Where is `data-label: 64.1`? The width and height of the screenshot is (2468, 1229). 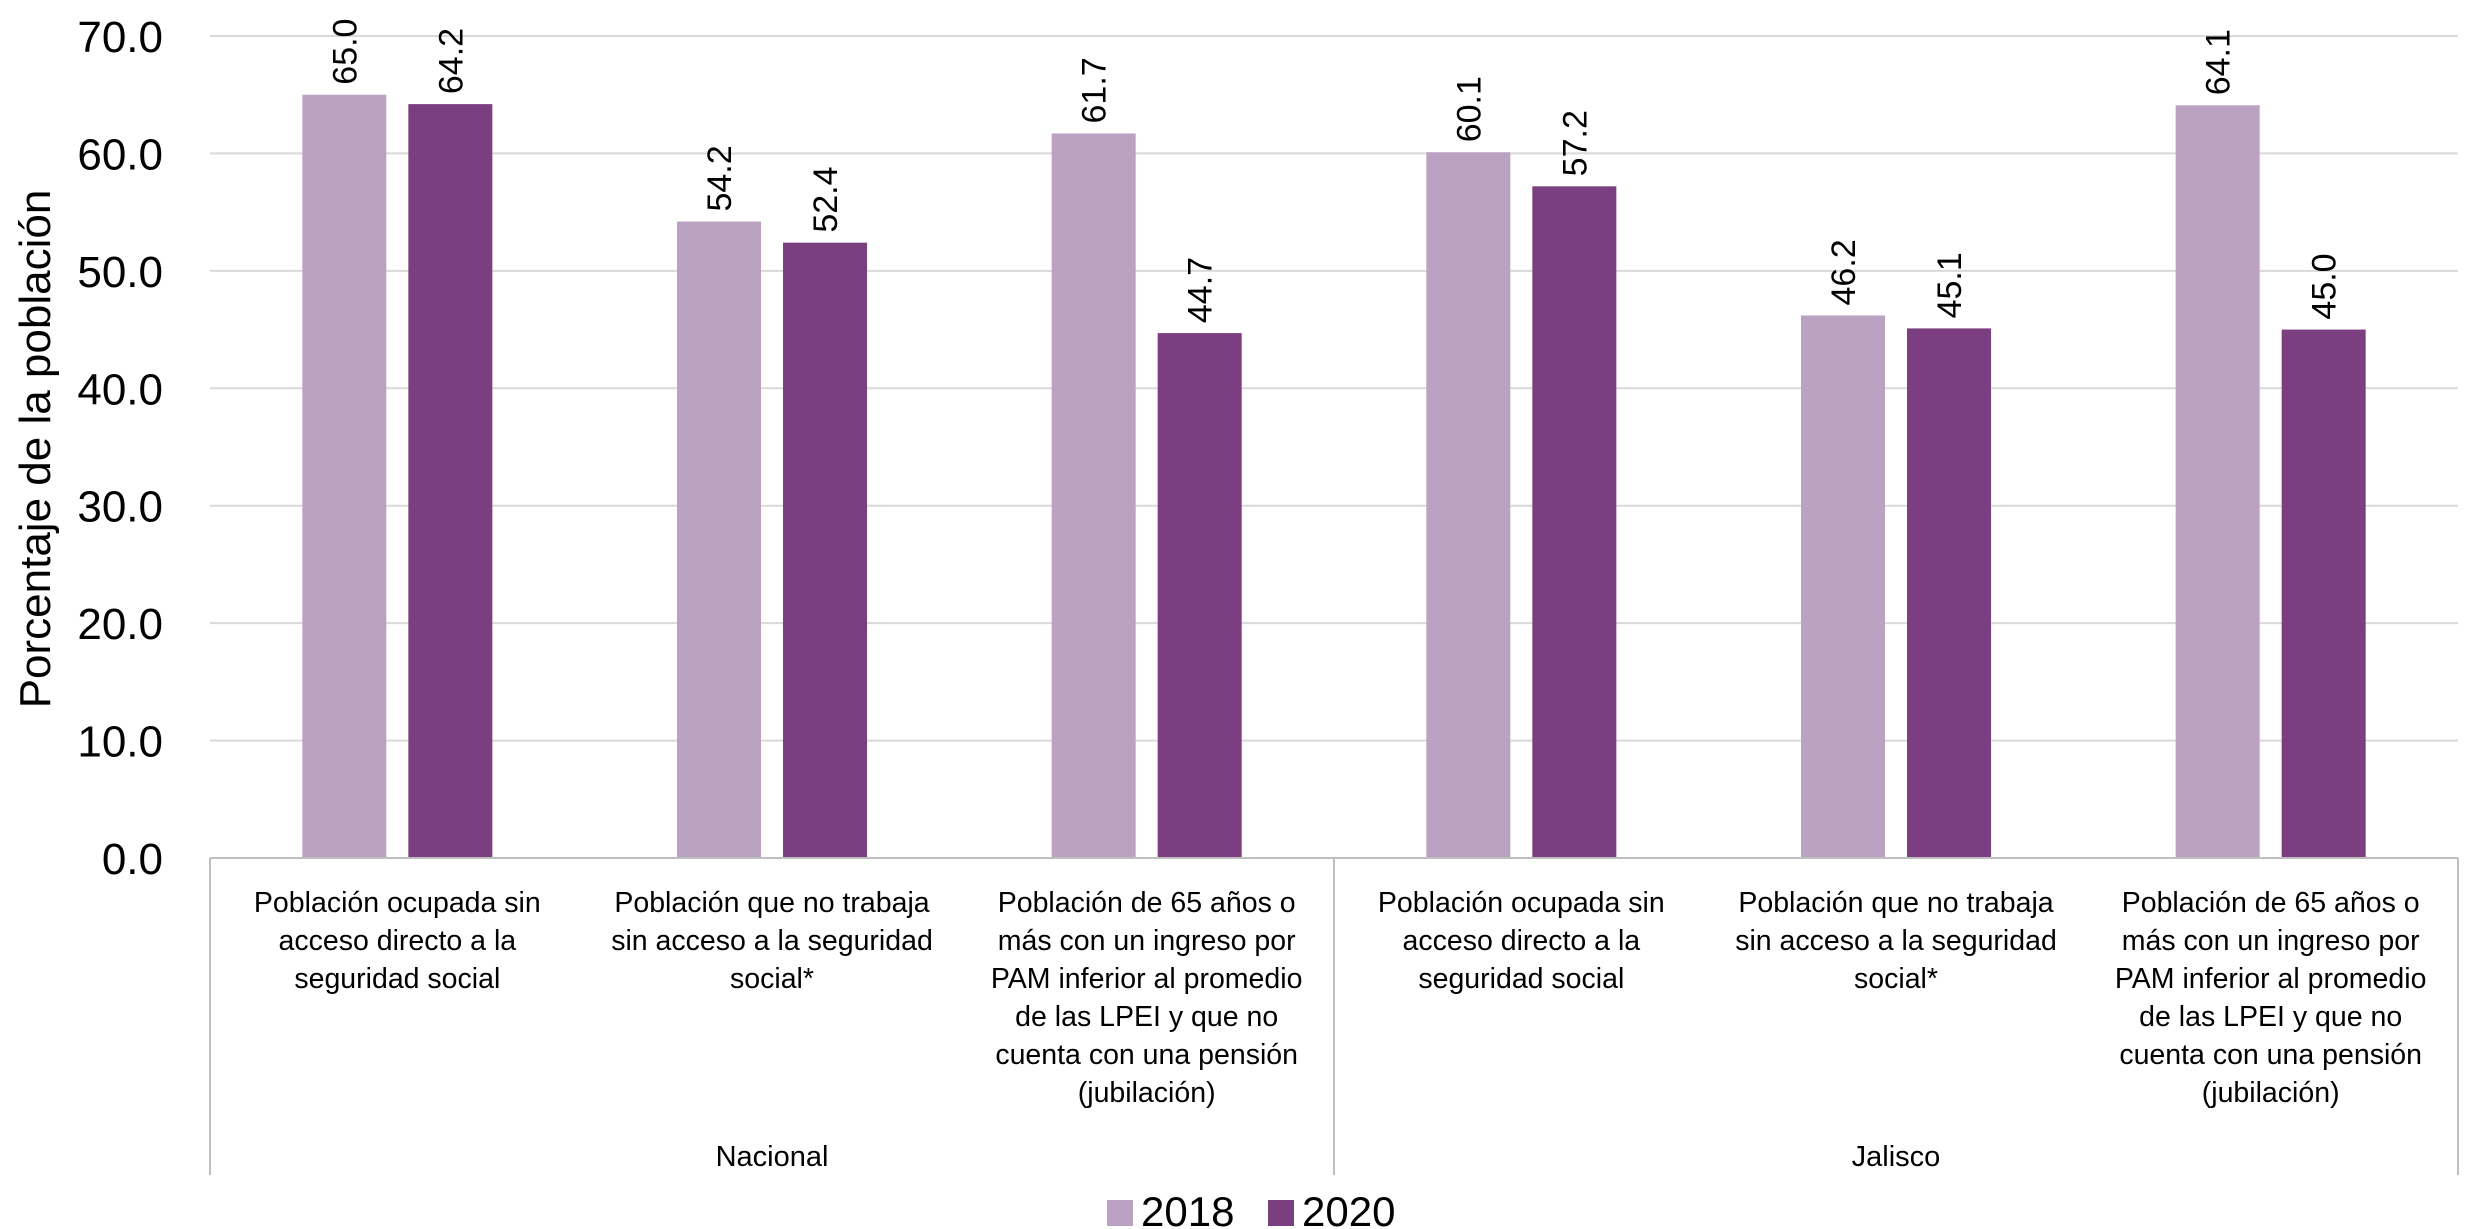 data-label: 64.1 is located at coordinates (2219, 62).